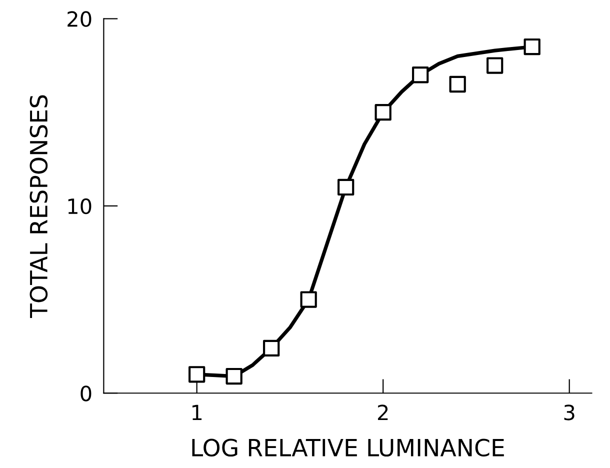 Image resolution: width=610 pixels, height=468 pixels. I want to click on x-tick-label: 3, so click(569, 412).